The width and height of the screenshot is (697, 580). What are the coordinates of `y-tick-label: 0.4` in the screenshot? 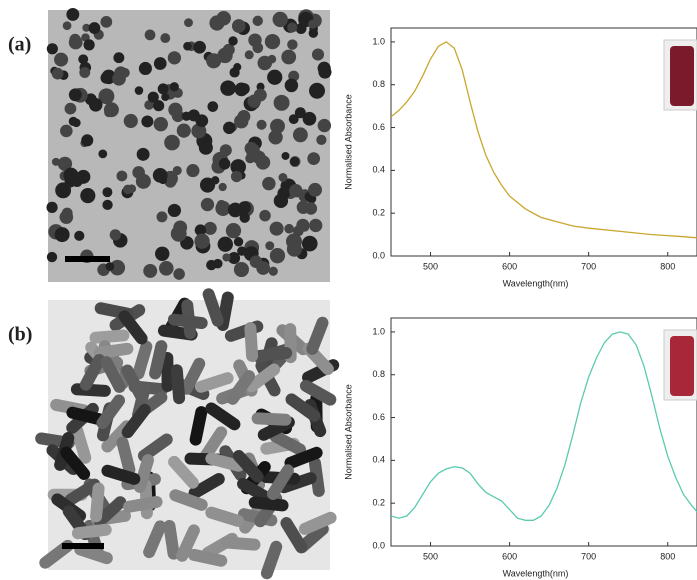 It's located at (378, 460).